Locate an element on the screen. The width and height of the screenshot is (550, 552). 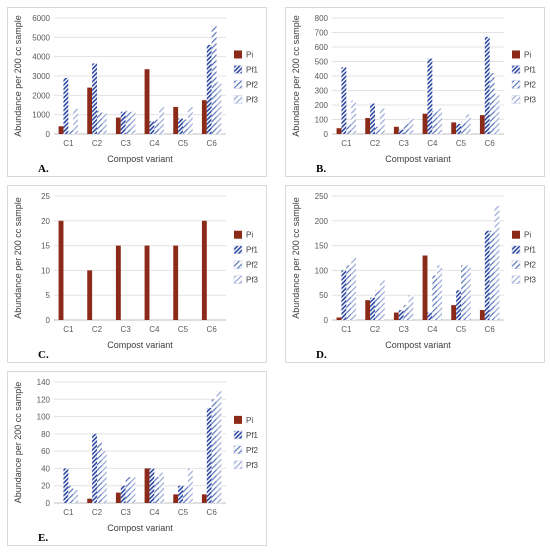
legend-label-pf2: Pf2 is located at coordinates (252, 265).